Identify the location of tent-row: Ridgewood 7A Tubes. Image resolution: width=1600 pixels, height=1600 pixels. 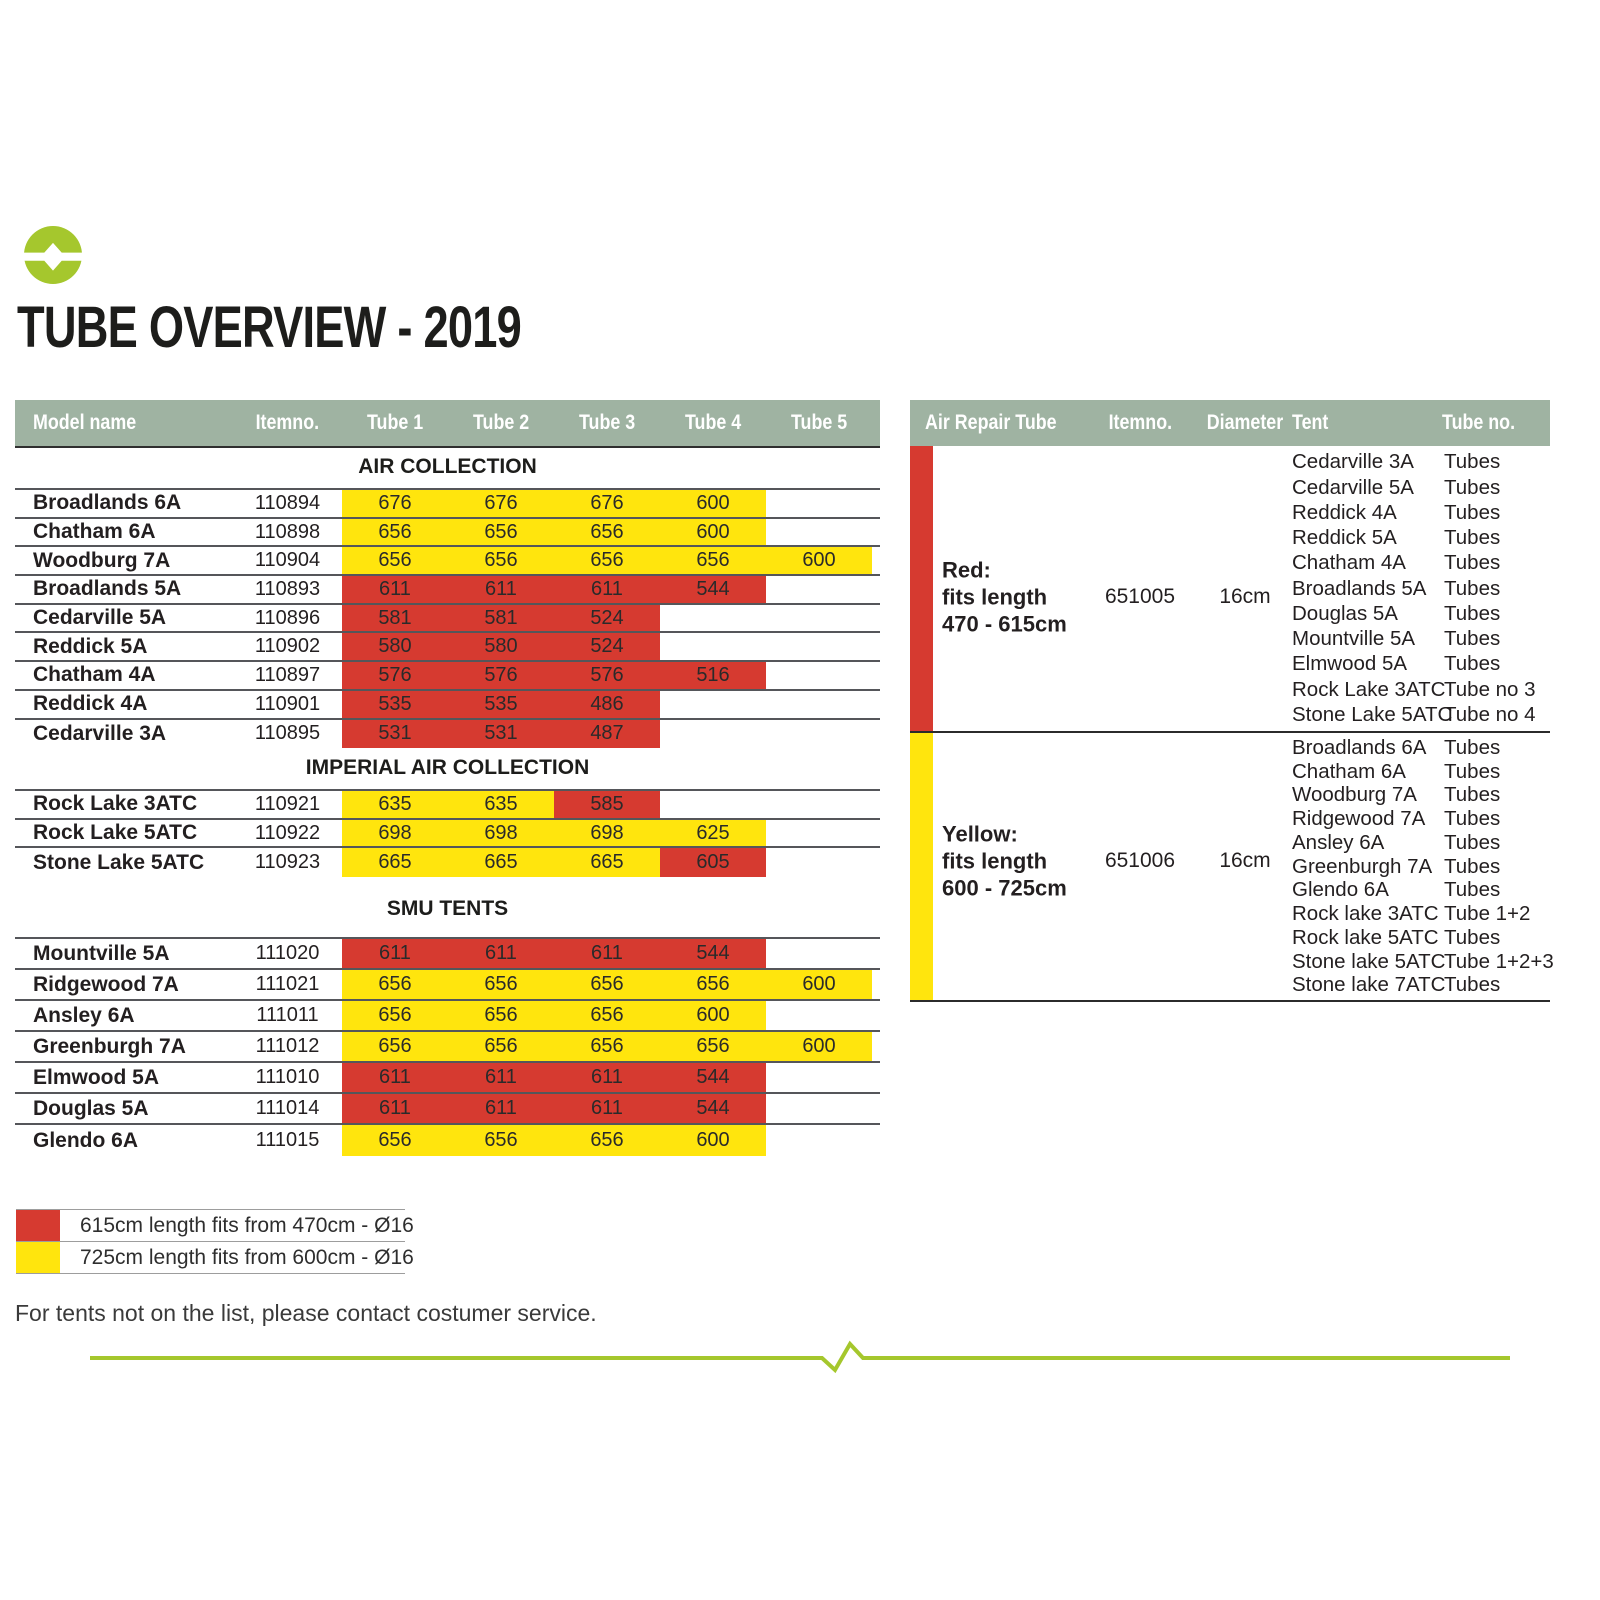
(1421, 819).